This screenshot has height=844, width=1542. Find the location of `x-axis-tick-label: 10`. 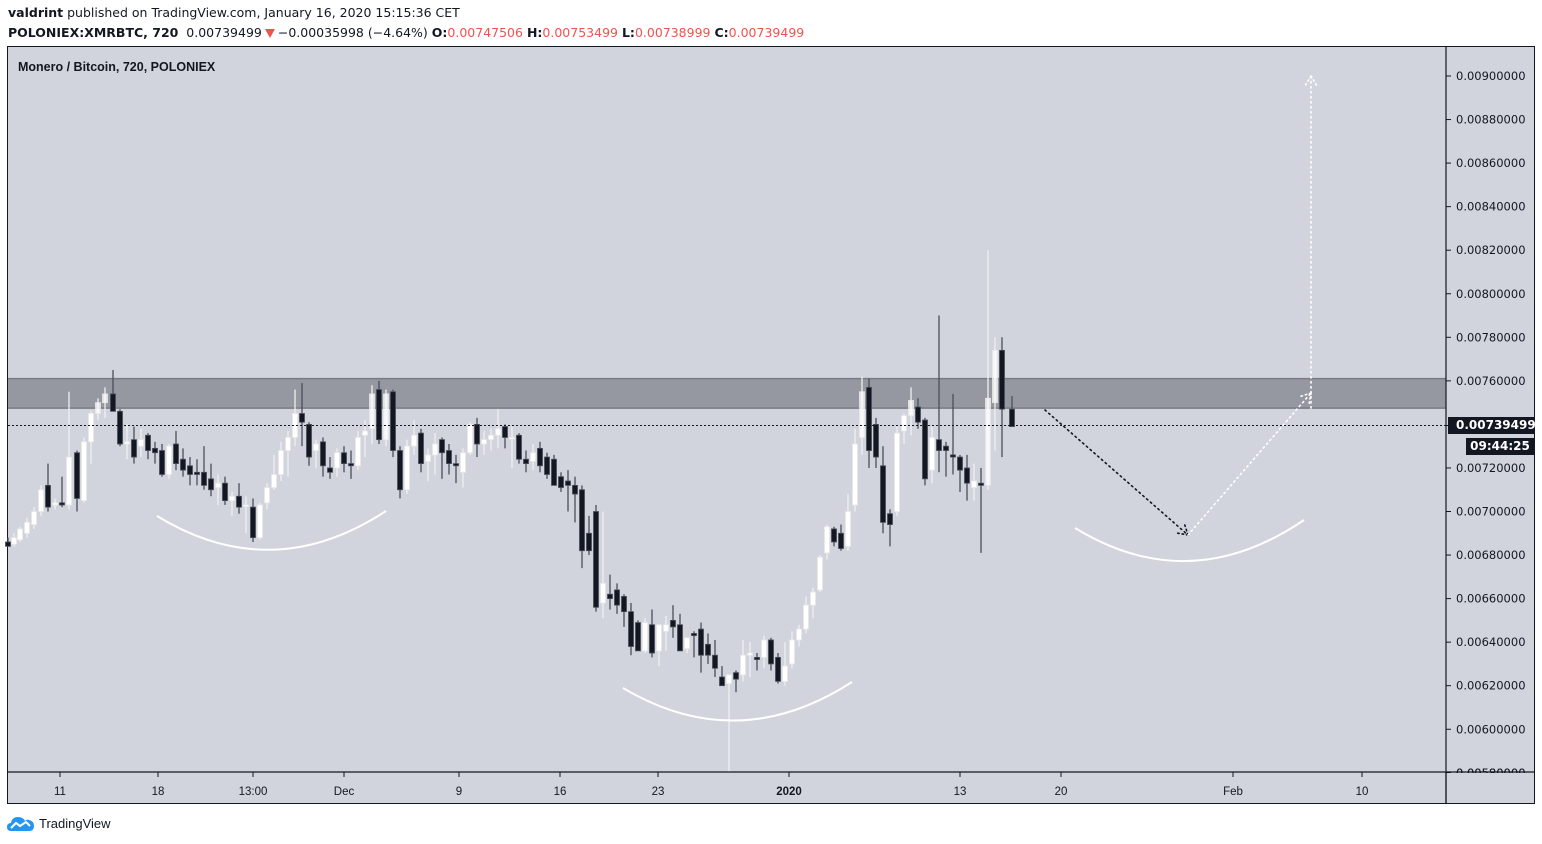

x-axis-tick-label: 10 is located at coordinates (1362, 792).